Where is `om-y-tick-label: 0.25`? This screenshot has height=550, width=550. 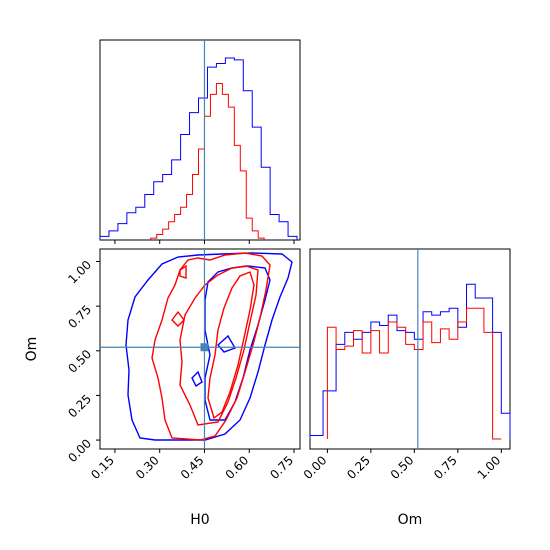 om-y-tick-label: 0.25 is located at coordinates (79, 406).